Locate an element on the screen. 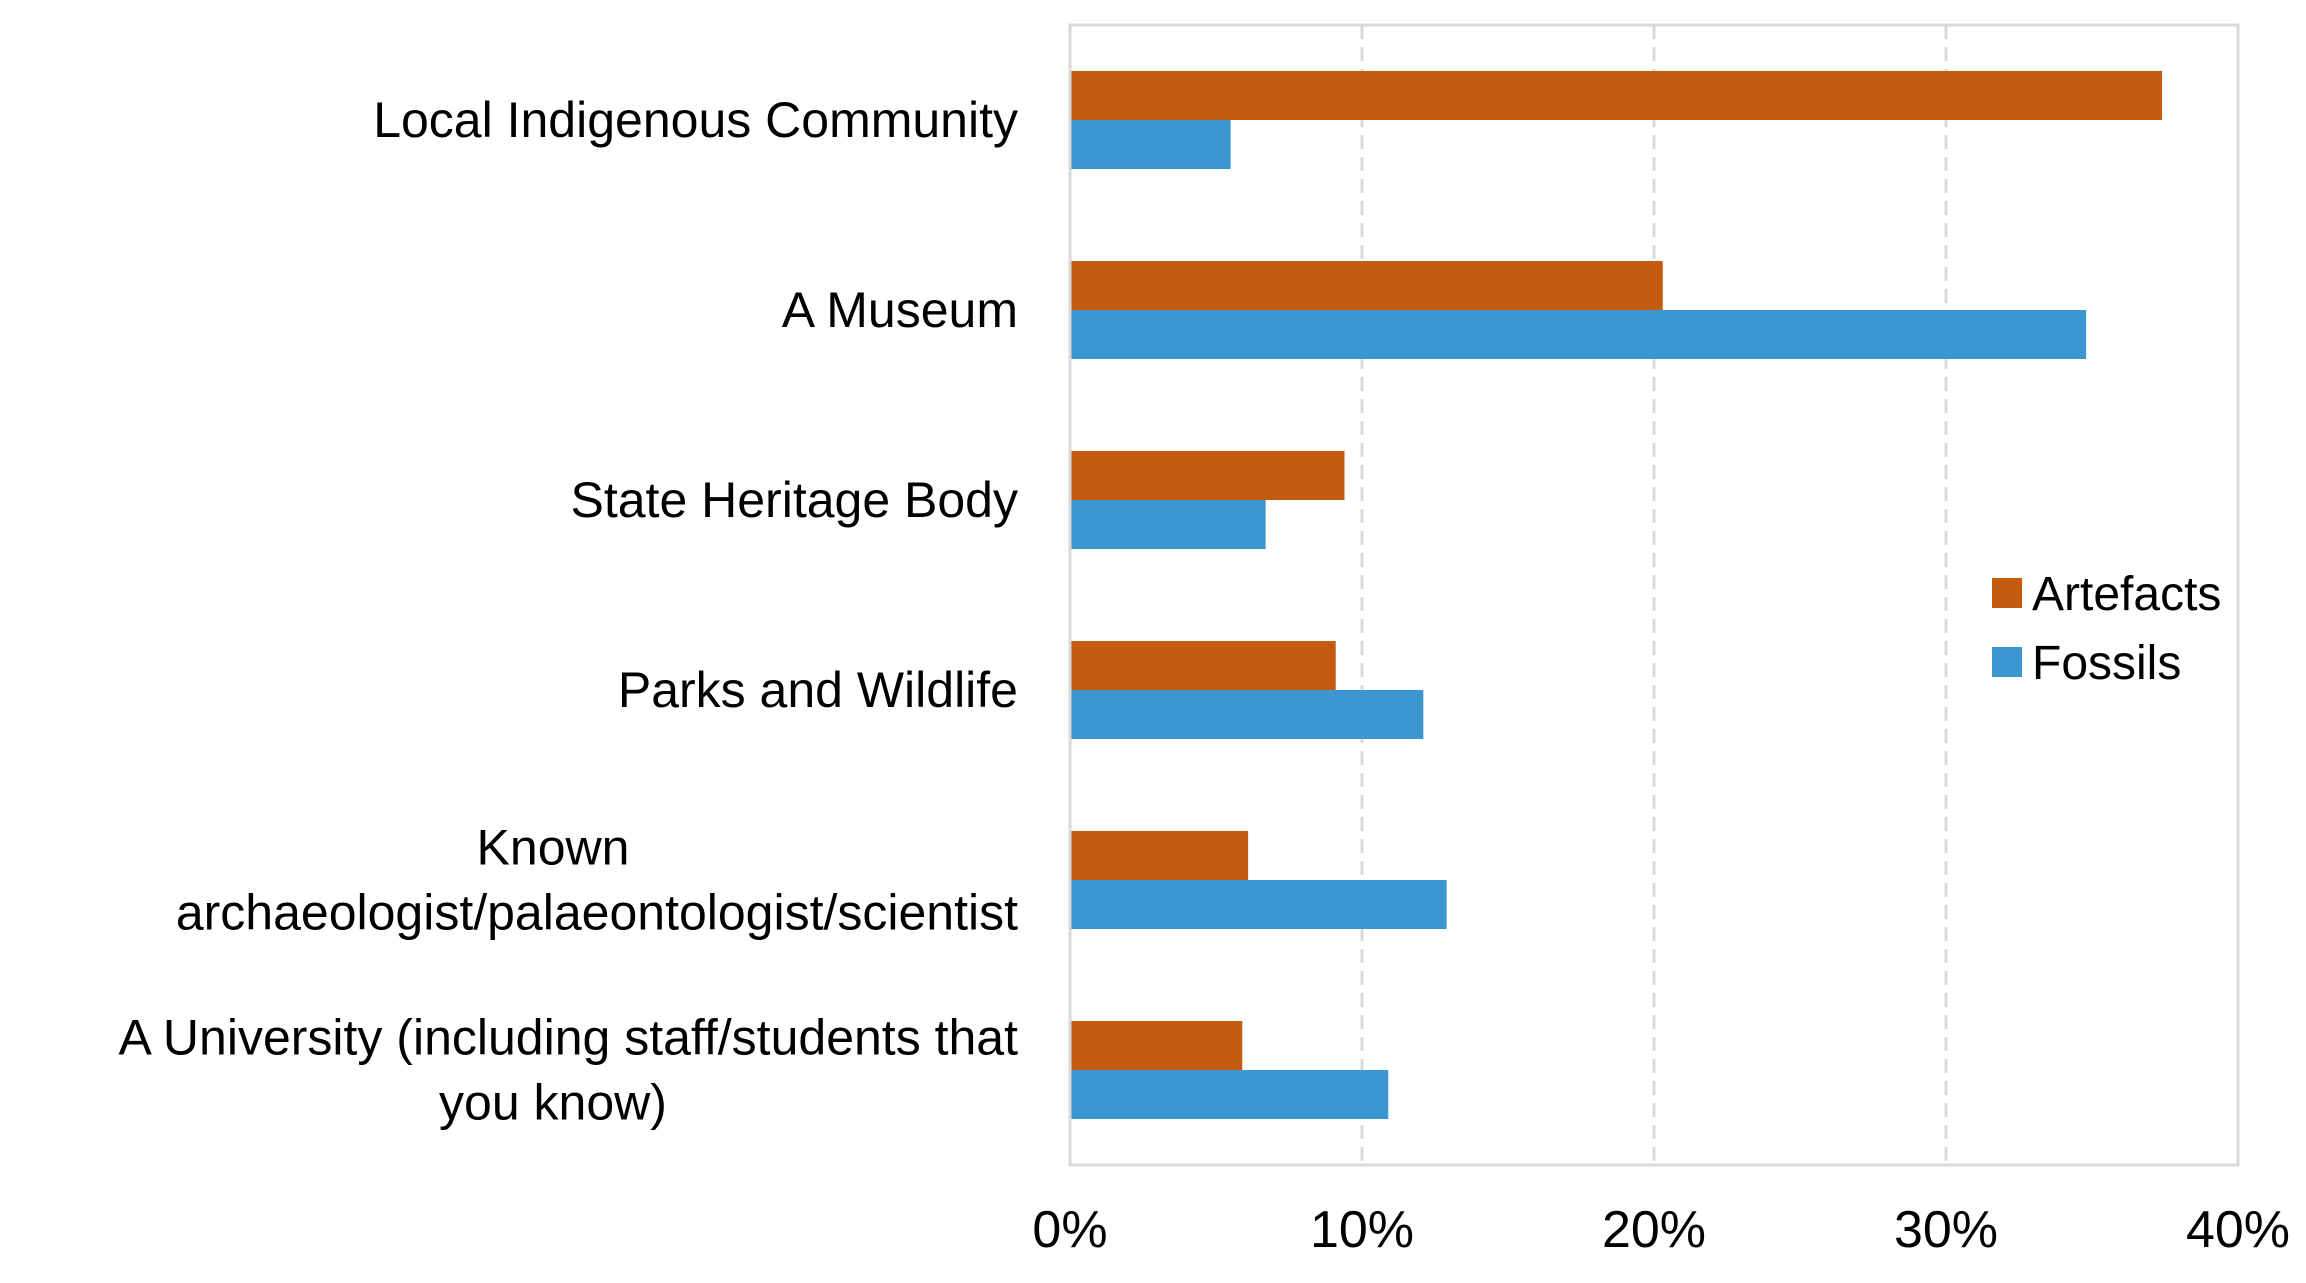 The height and width of the screenshot is (1283, 2306). x-tick-label: 10% is located at coordinates (1362, 1230).